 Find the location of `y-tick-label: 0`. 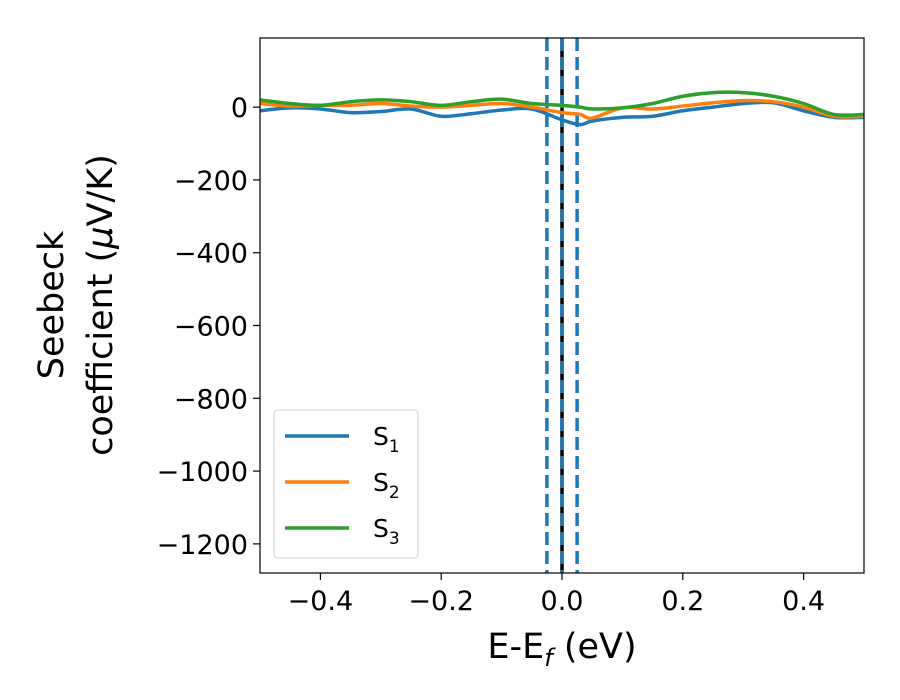

y-tick-label: 0 is located at coordinates (239, 108).